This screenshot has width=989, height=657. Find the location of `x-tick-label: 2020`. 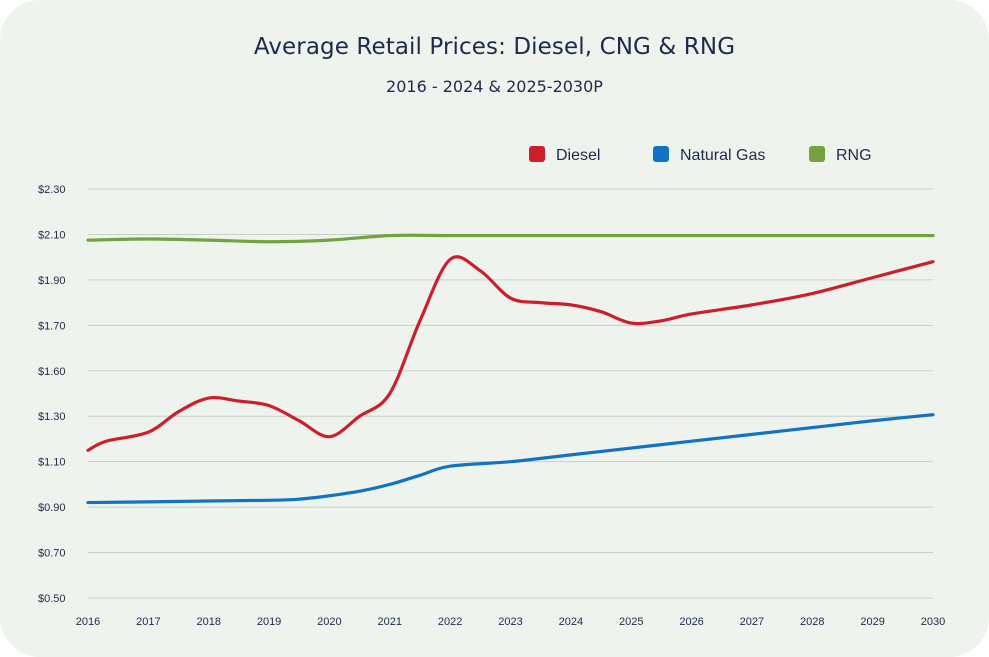

x-tick-label: 2020 is located at coordinates (329, 622).